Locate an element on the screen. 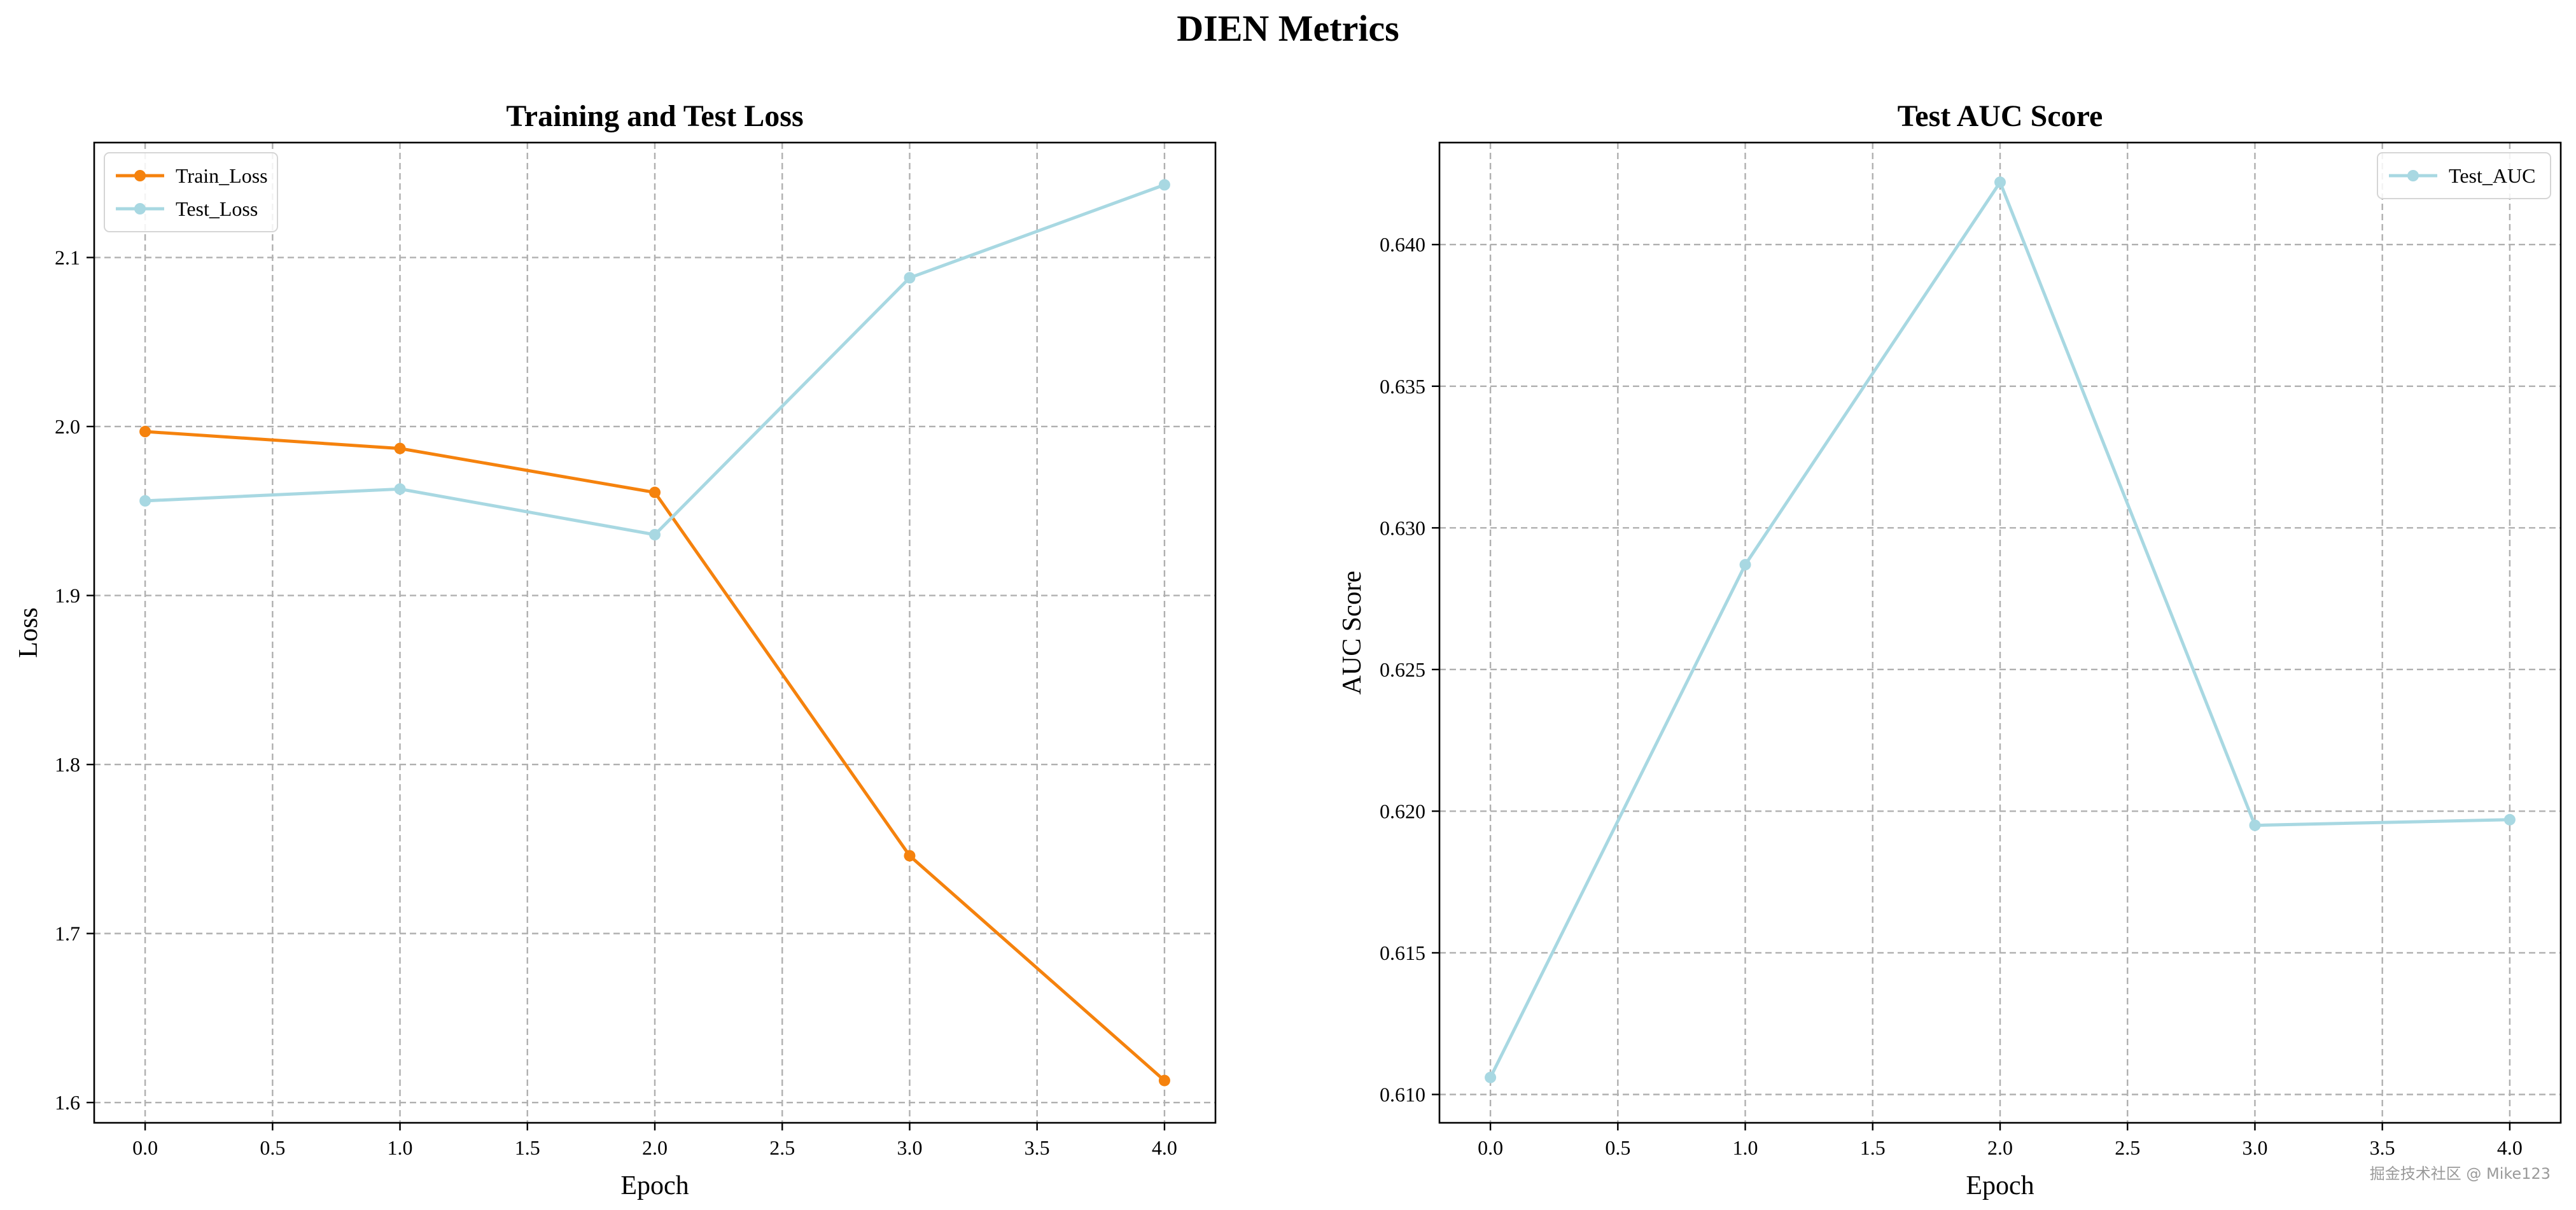 This screenshot has height=1210, width=2576. figure-title: DIEN Metrics is located at coordinates (1288, 29).